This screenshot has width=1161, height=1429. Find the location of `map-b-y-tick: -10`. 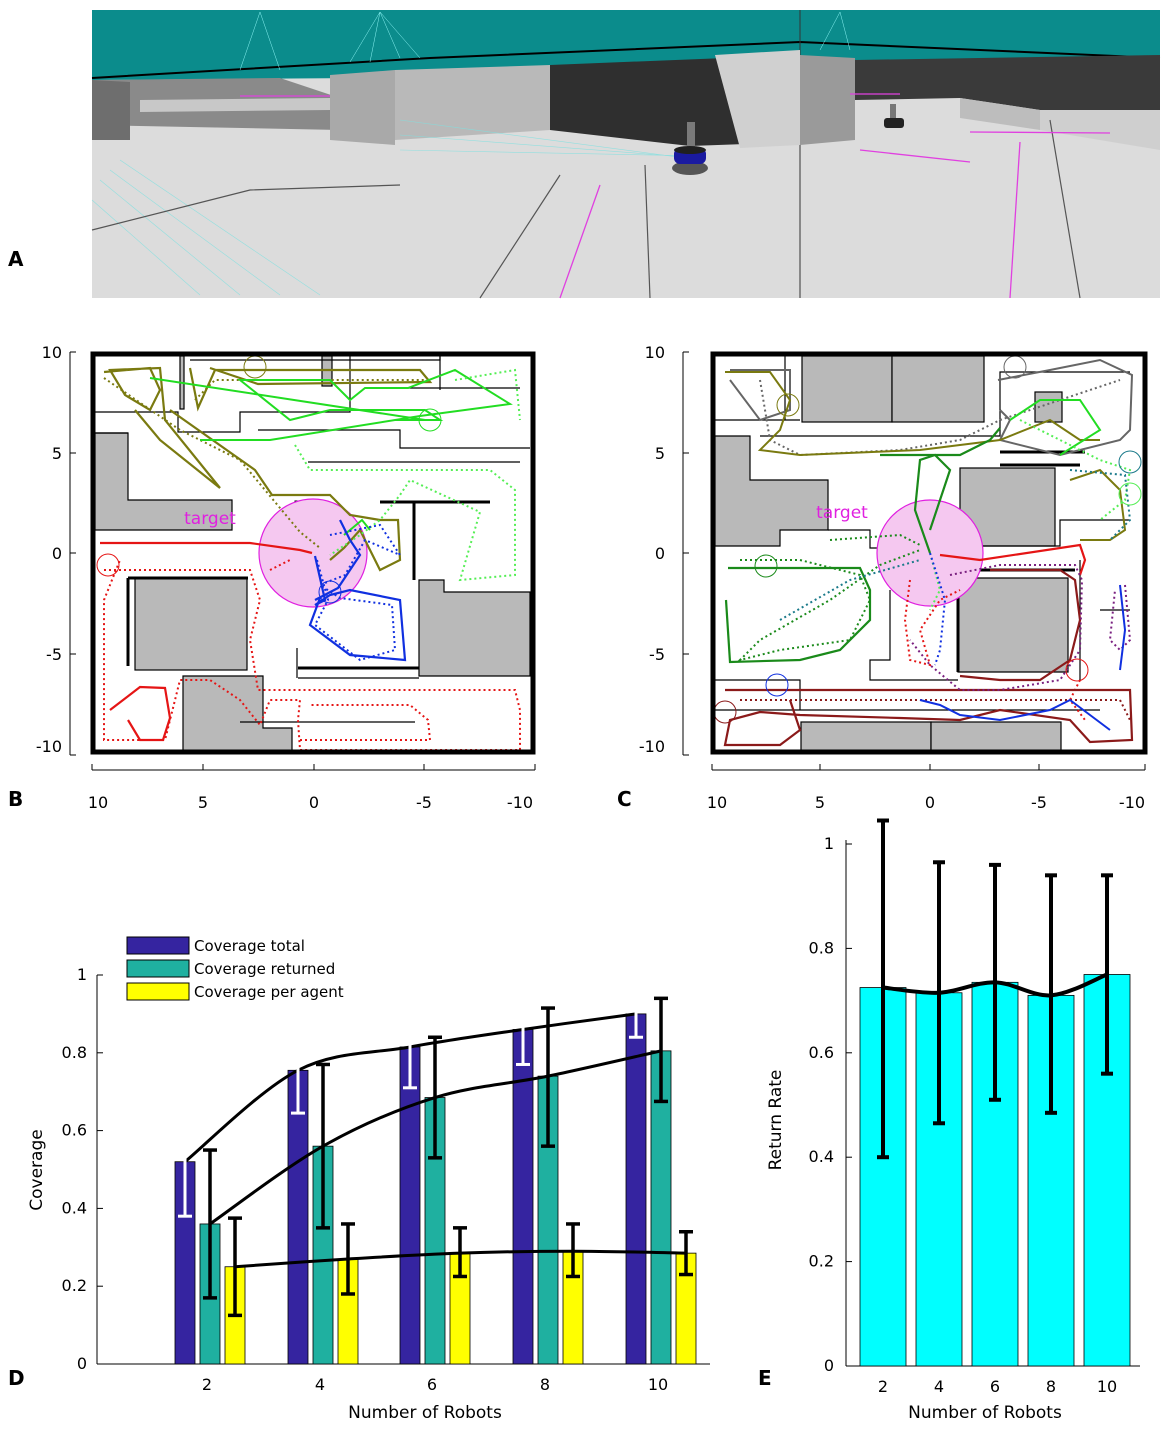

map-b-y-tick: -10 is located at coordinates (49, 746).